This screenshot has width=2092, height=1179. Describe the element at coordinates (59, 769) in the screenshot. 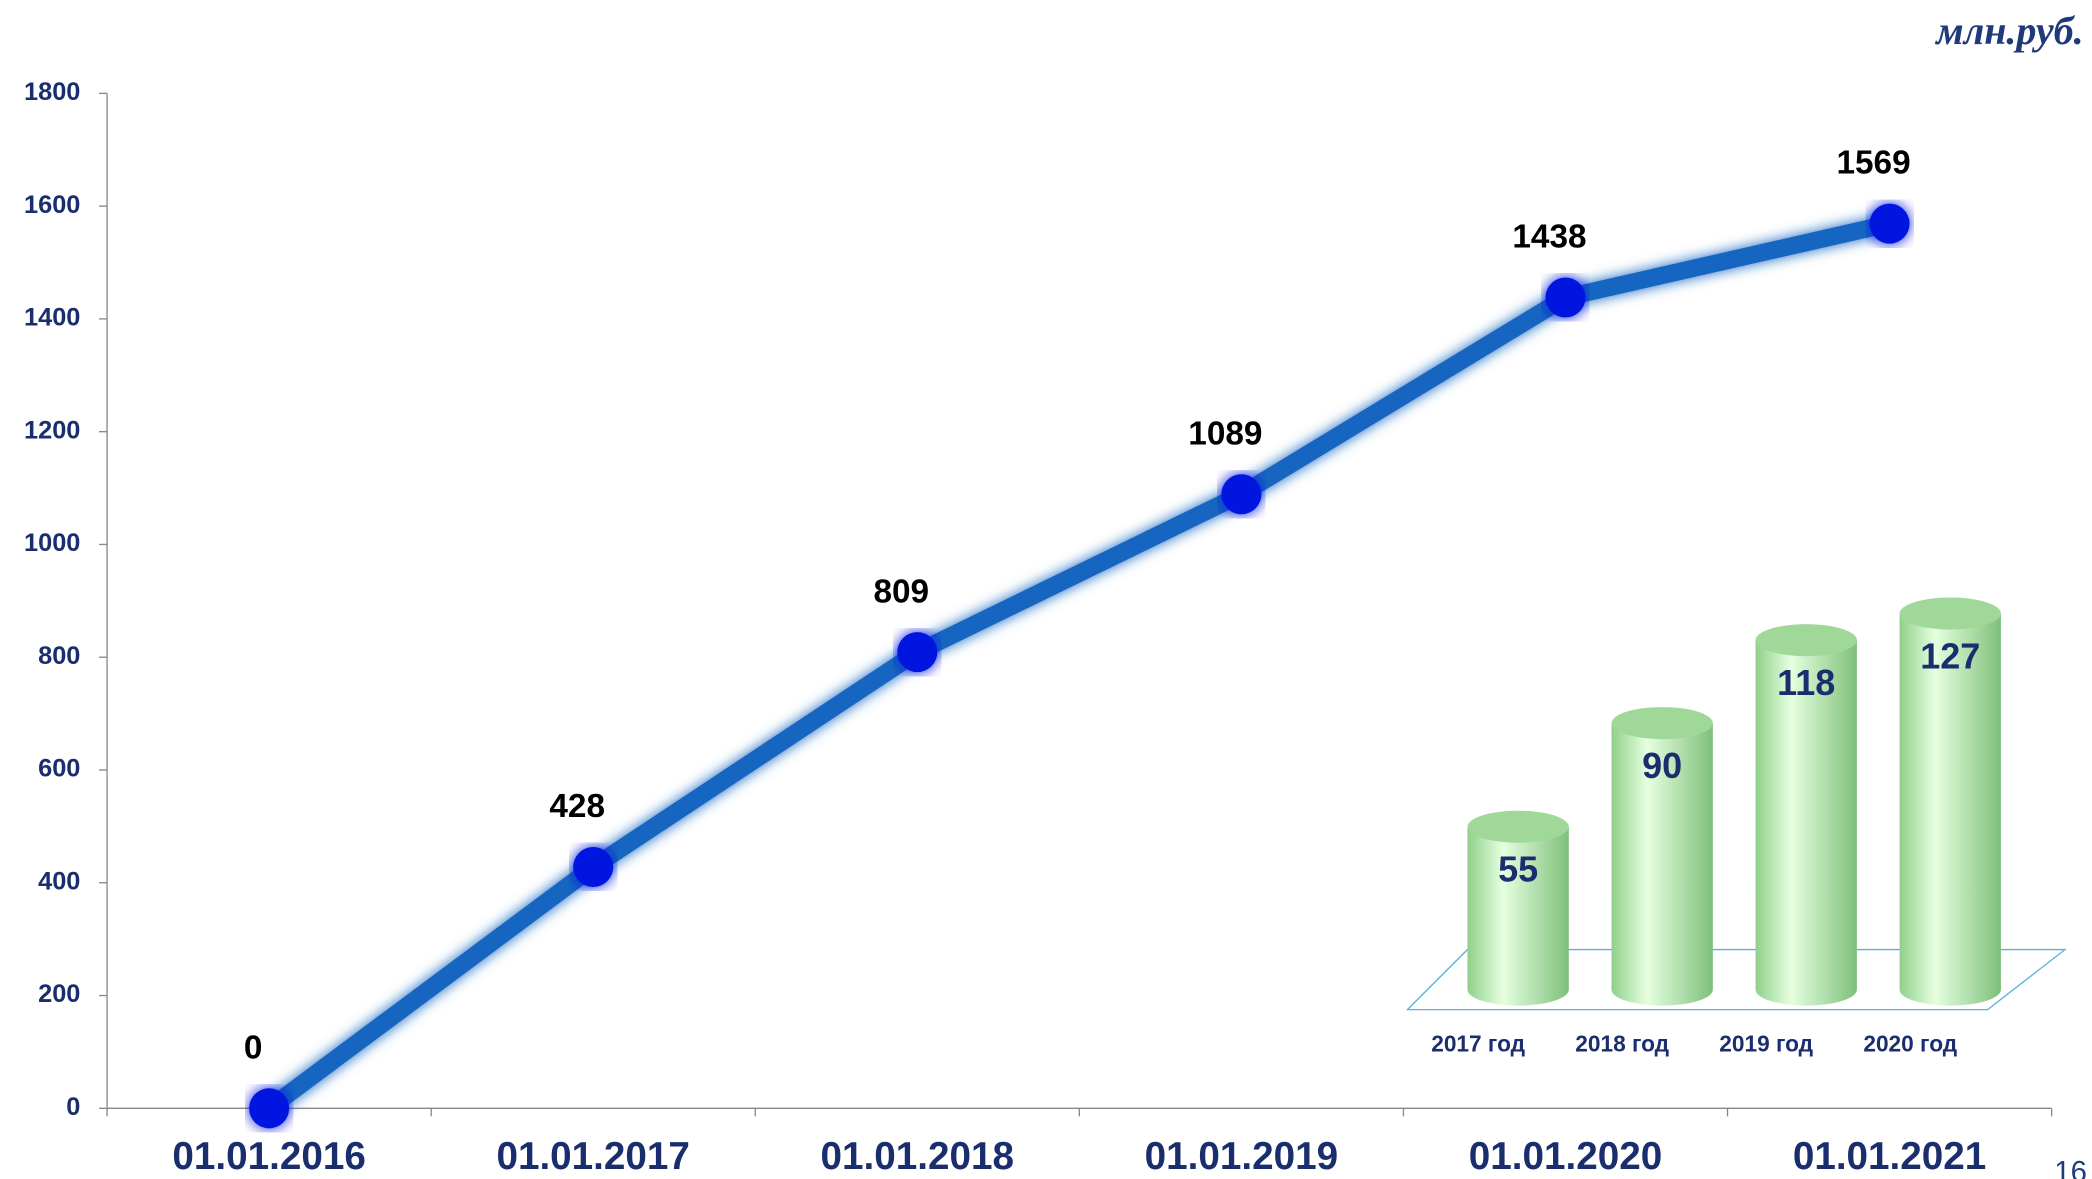

I see `y-tick-label: 600` at that location.